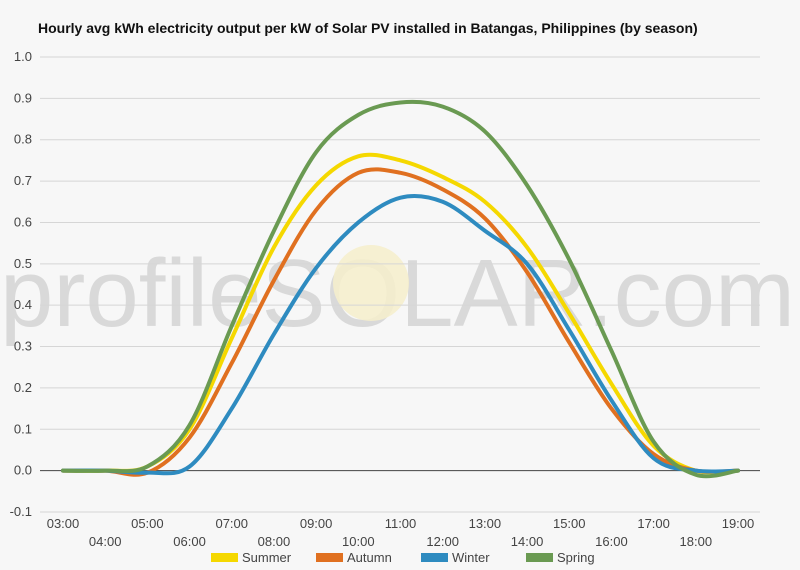 The image size is (800, 570). I want to click on x-tick-label: 06:00, so click(189, 541).